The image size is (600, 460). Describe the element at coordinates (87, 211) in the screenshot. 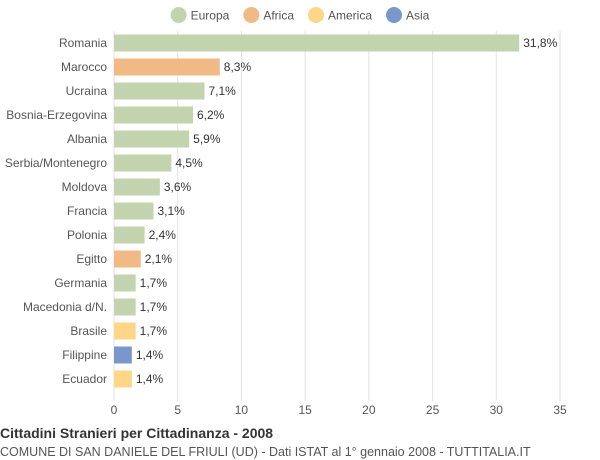

I see `category-label-7: Francia` at that location.